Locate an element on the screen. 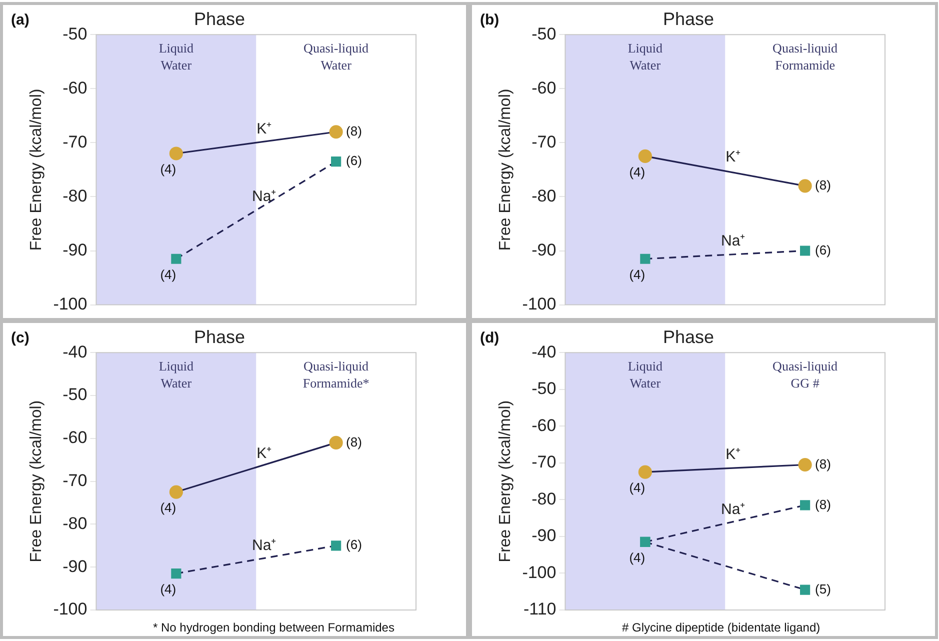  y-tick-label: -110 is located at coordinates (539, 609).